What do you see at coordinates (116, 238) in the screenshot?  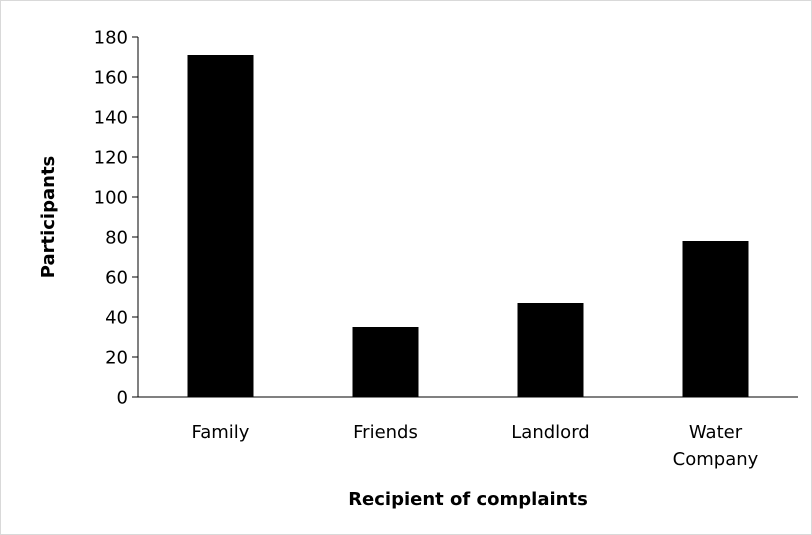 I see `y-tick-label: 80` at bounding box center [116, 238].